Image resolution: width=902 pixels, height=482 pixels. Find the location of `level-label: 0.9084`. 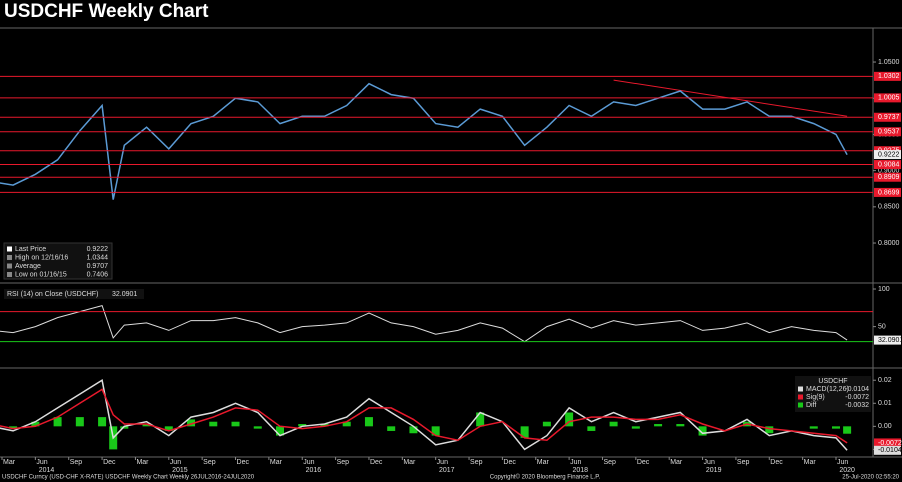

level-label: 0.9084 is located at coordinates (889, 164).